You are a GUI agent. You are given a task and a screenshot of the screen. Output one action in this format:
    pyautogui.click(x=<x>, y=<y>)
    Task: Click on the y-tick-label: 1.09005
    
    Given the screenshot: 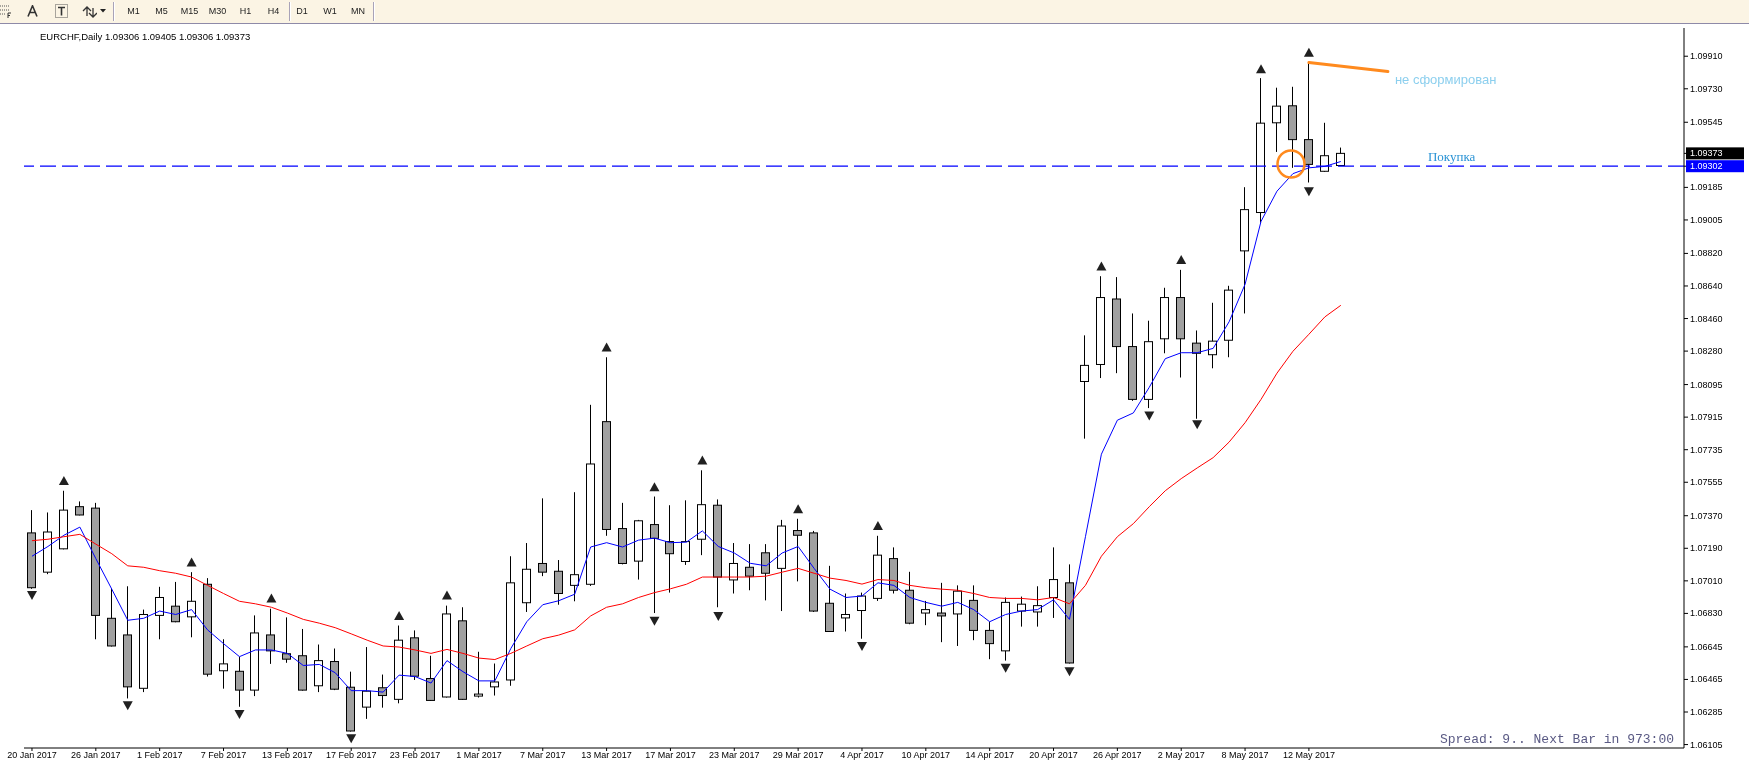 What is the action you would take?
    pyautogui.click(x=1706, y=219)
    